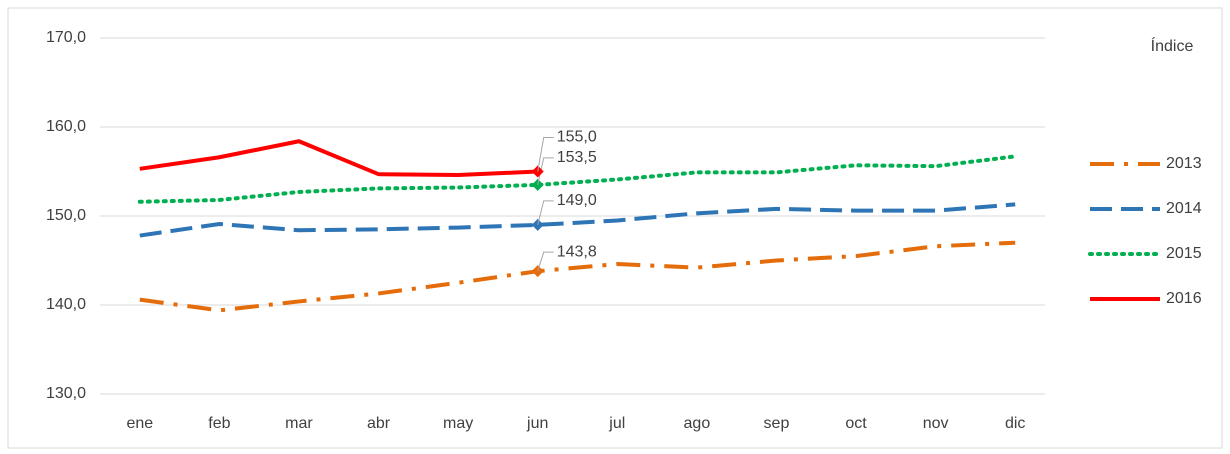 The height and width of the screenshot is (454, 1230). What do you see at coordinates (66, 304) in the screenshot?
I see `y-tick-label: 140,0` at bounding box center [66, 304].